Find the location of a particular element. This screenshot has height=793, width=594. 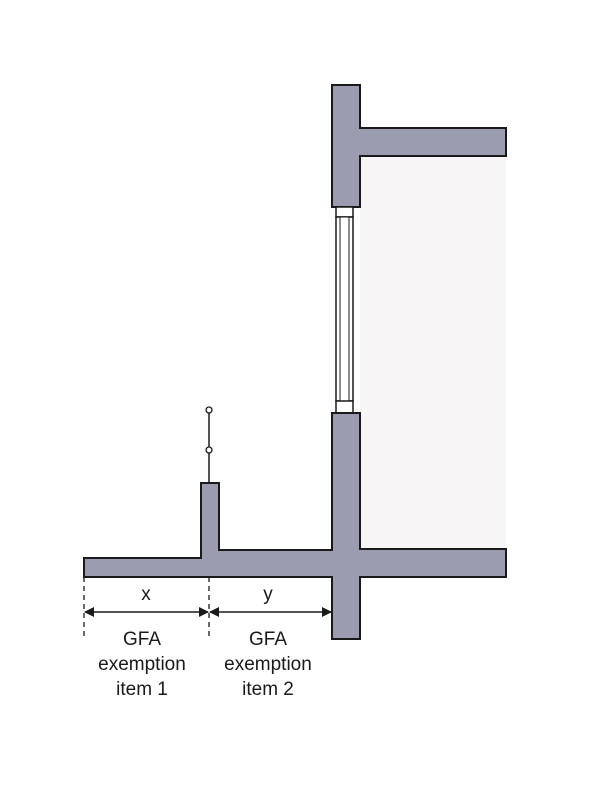

label-item-1-line-2: exemption is located at coordinates (142, 664).